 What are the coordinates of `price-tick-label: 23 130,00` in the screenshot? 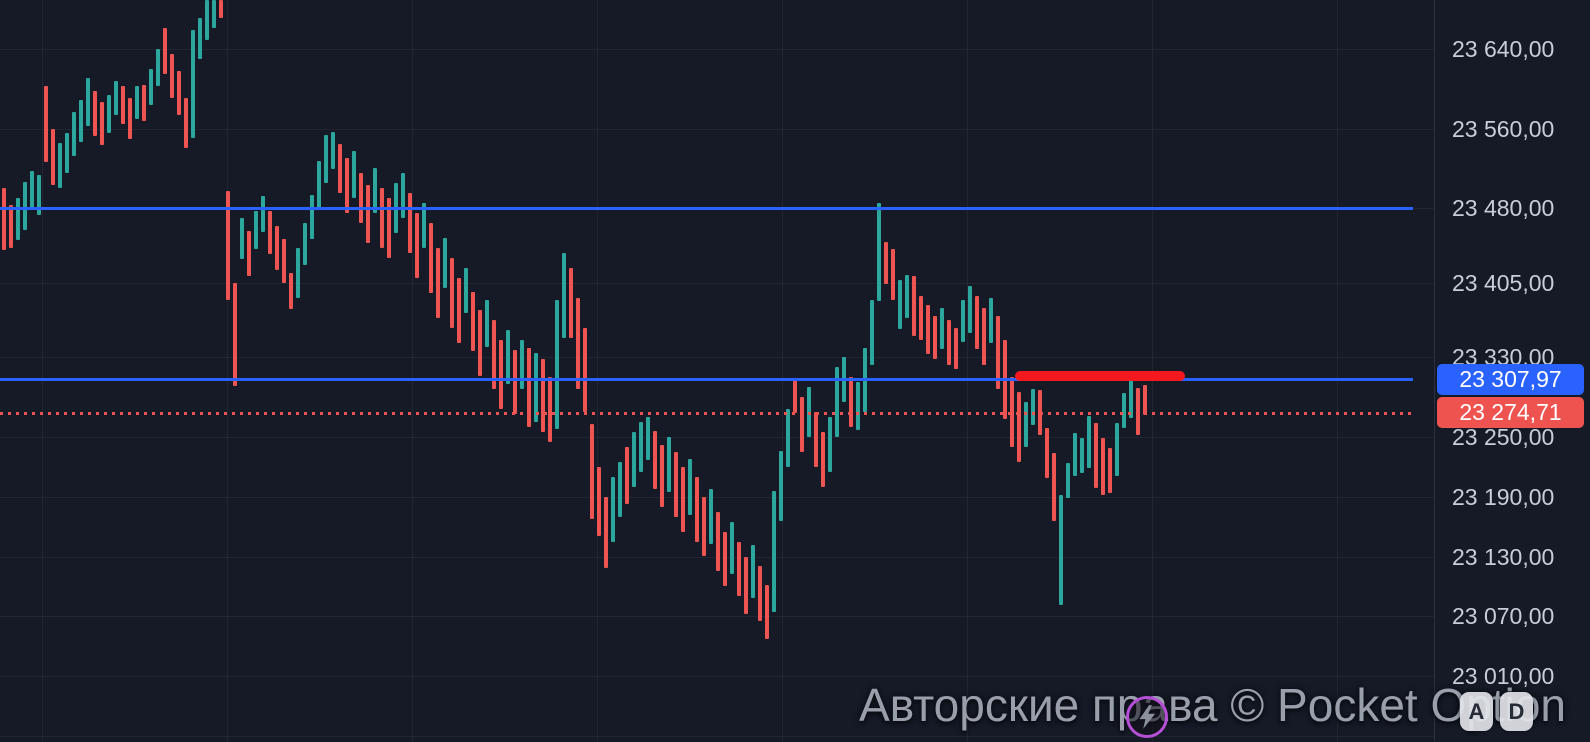 It's located at (1503, 556).